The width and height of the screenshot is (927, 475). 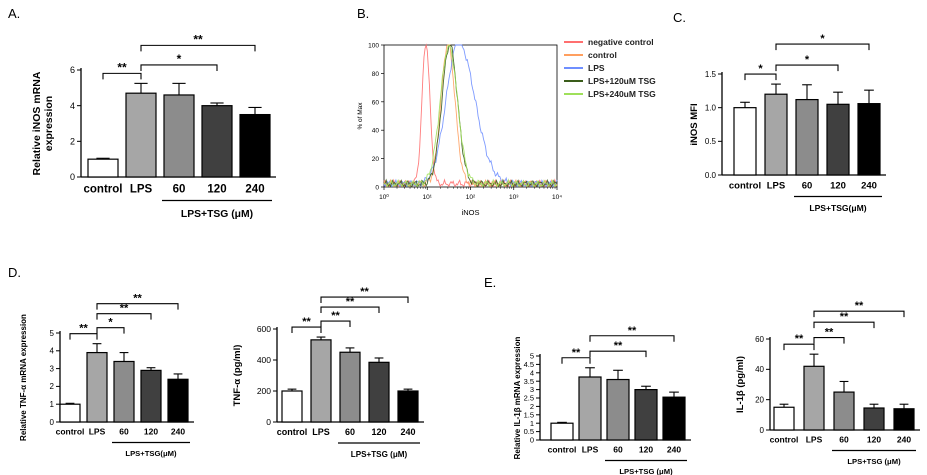 I want to click on y-axis-label: IL-1β (pg/ml), so click(x=740, y=384).